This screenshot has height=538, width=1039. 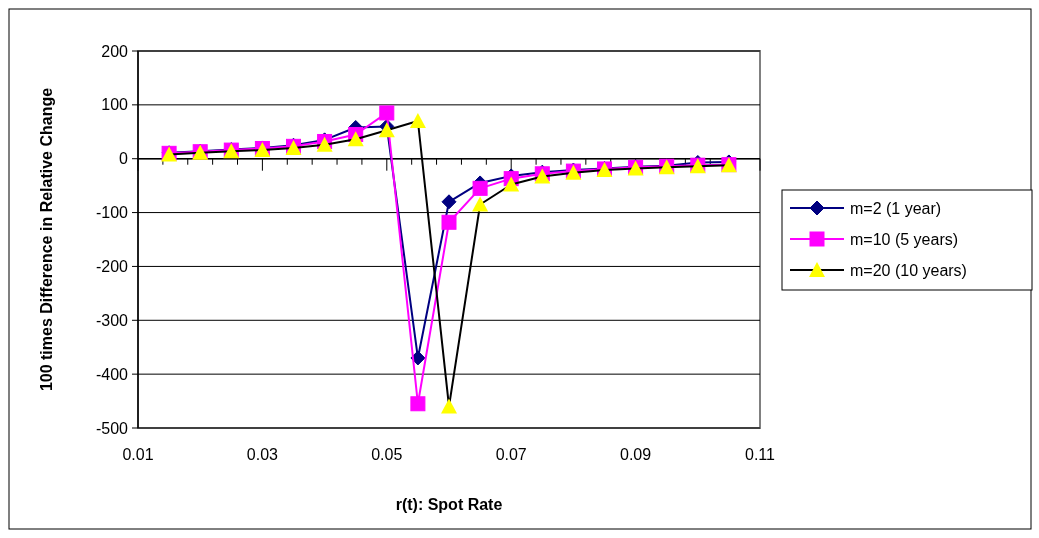 What do you see at coordinates (896, 208) in the screenshot?
I see `legend-label: m=2 (1 year)` at bounding box center [896, 208].